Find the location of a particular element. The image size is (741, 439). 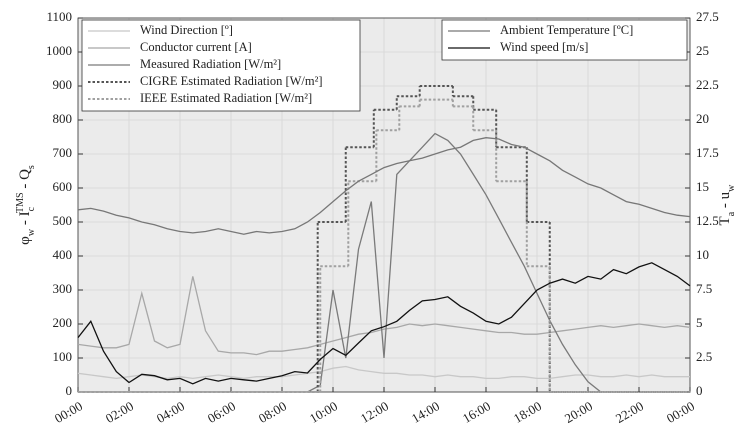

y2-tick-label: 27.5 is located at coordinates (707, 16).